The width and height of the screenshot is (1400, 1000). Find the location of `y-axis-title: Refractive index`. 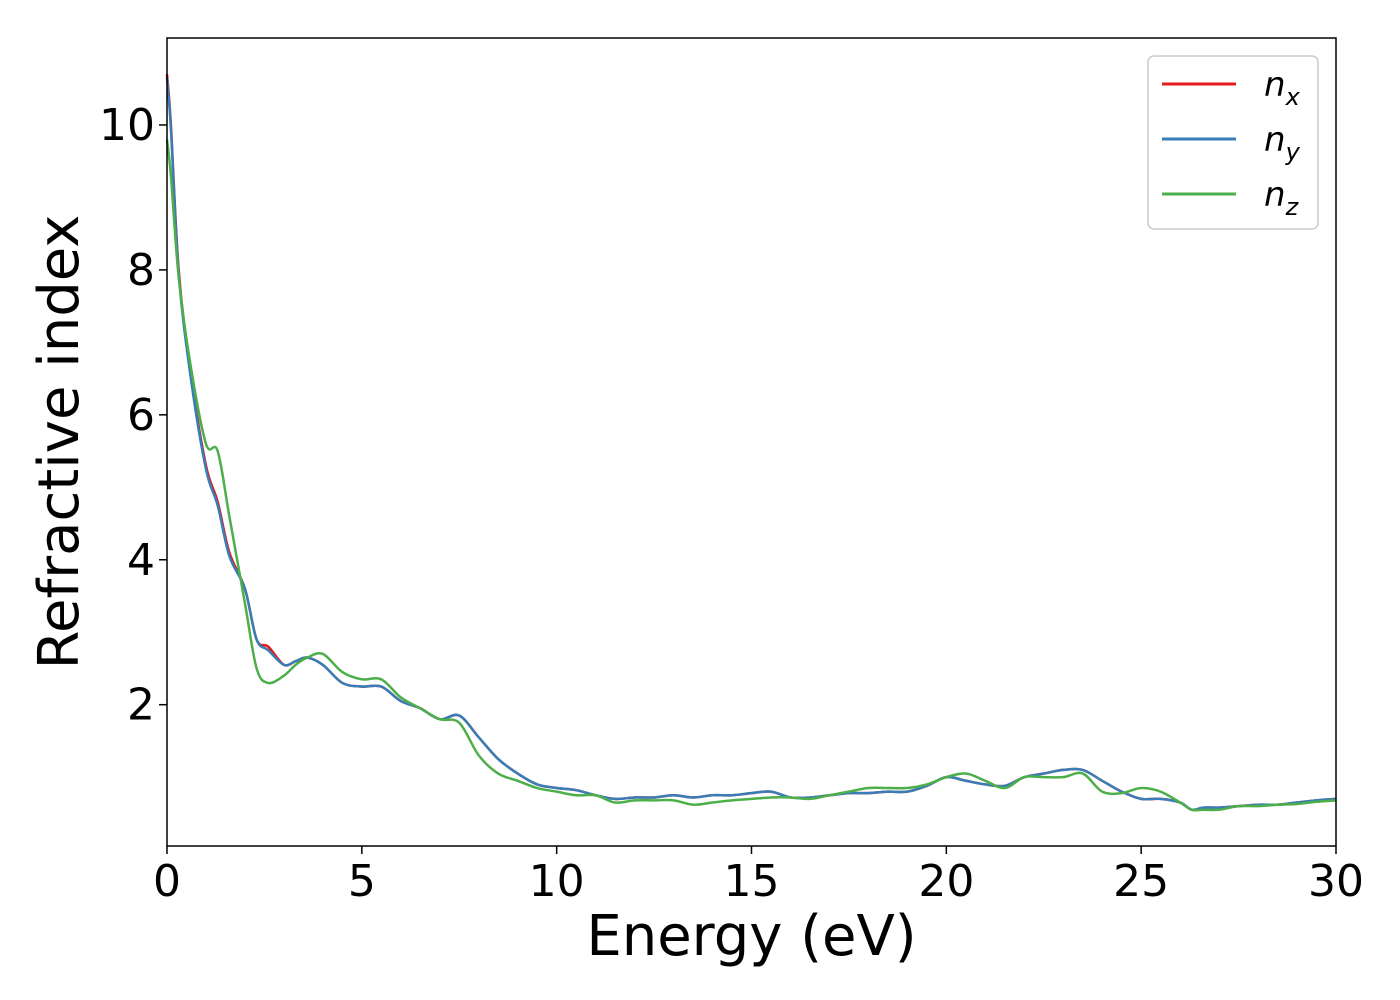

y-axis-title: Refractive index is located at coordinates (59, 442).